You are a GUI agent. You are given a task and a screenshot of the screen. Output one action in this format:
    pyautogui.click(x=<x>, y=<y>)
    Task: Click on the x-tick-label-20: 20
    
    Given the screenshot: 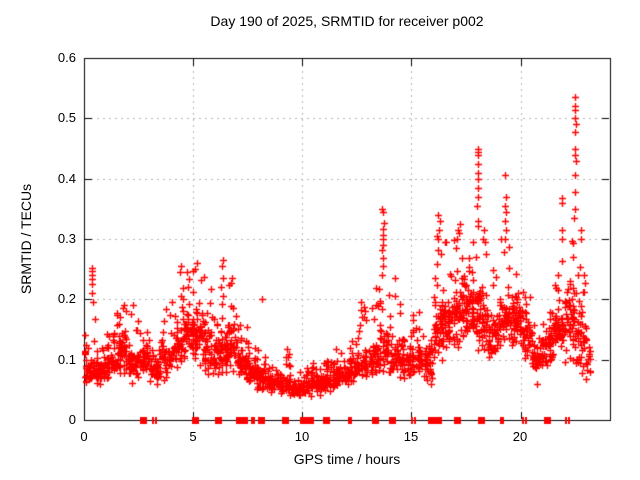 What is the action you would take?
    pyautogui.click(x=520, y=436)
    